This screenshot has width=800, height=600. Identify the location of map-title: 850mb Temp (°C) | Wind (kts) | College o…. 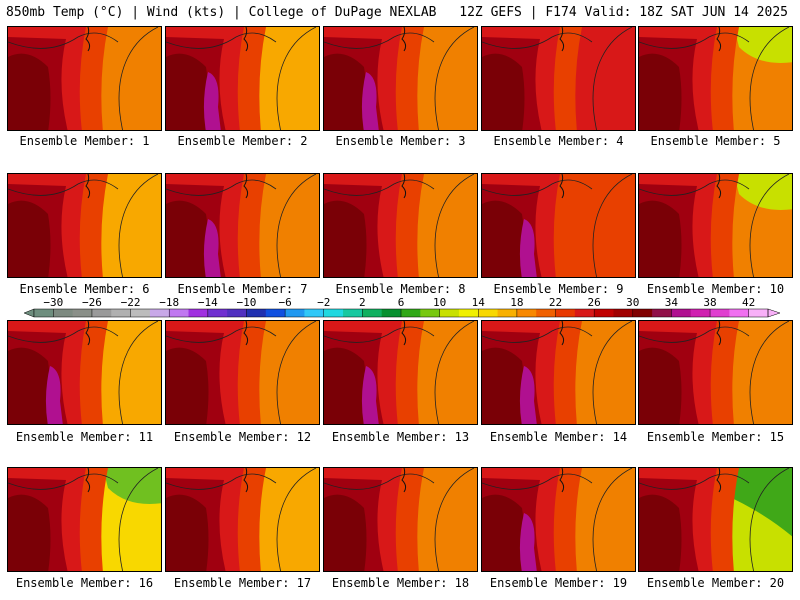
(221, 12).